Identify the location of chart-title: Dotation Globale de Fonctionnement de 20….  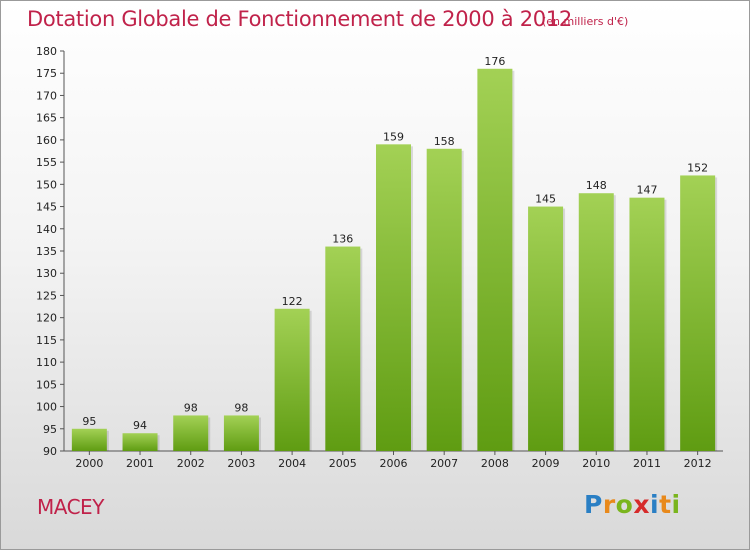
(299, 19).